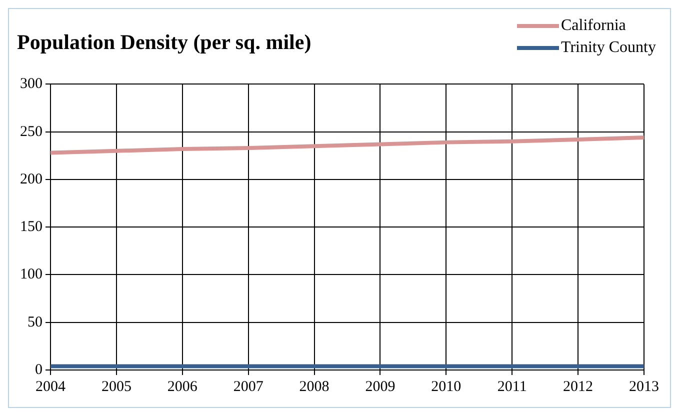  I want to click on y-tick-label: 200, so click(31, 179).